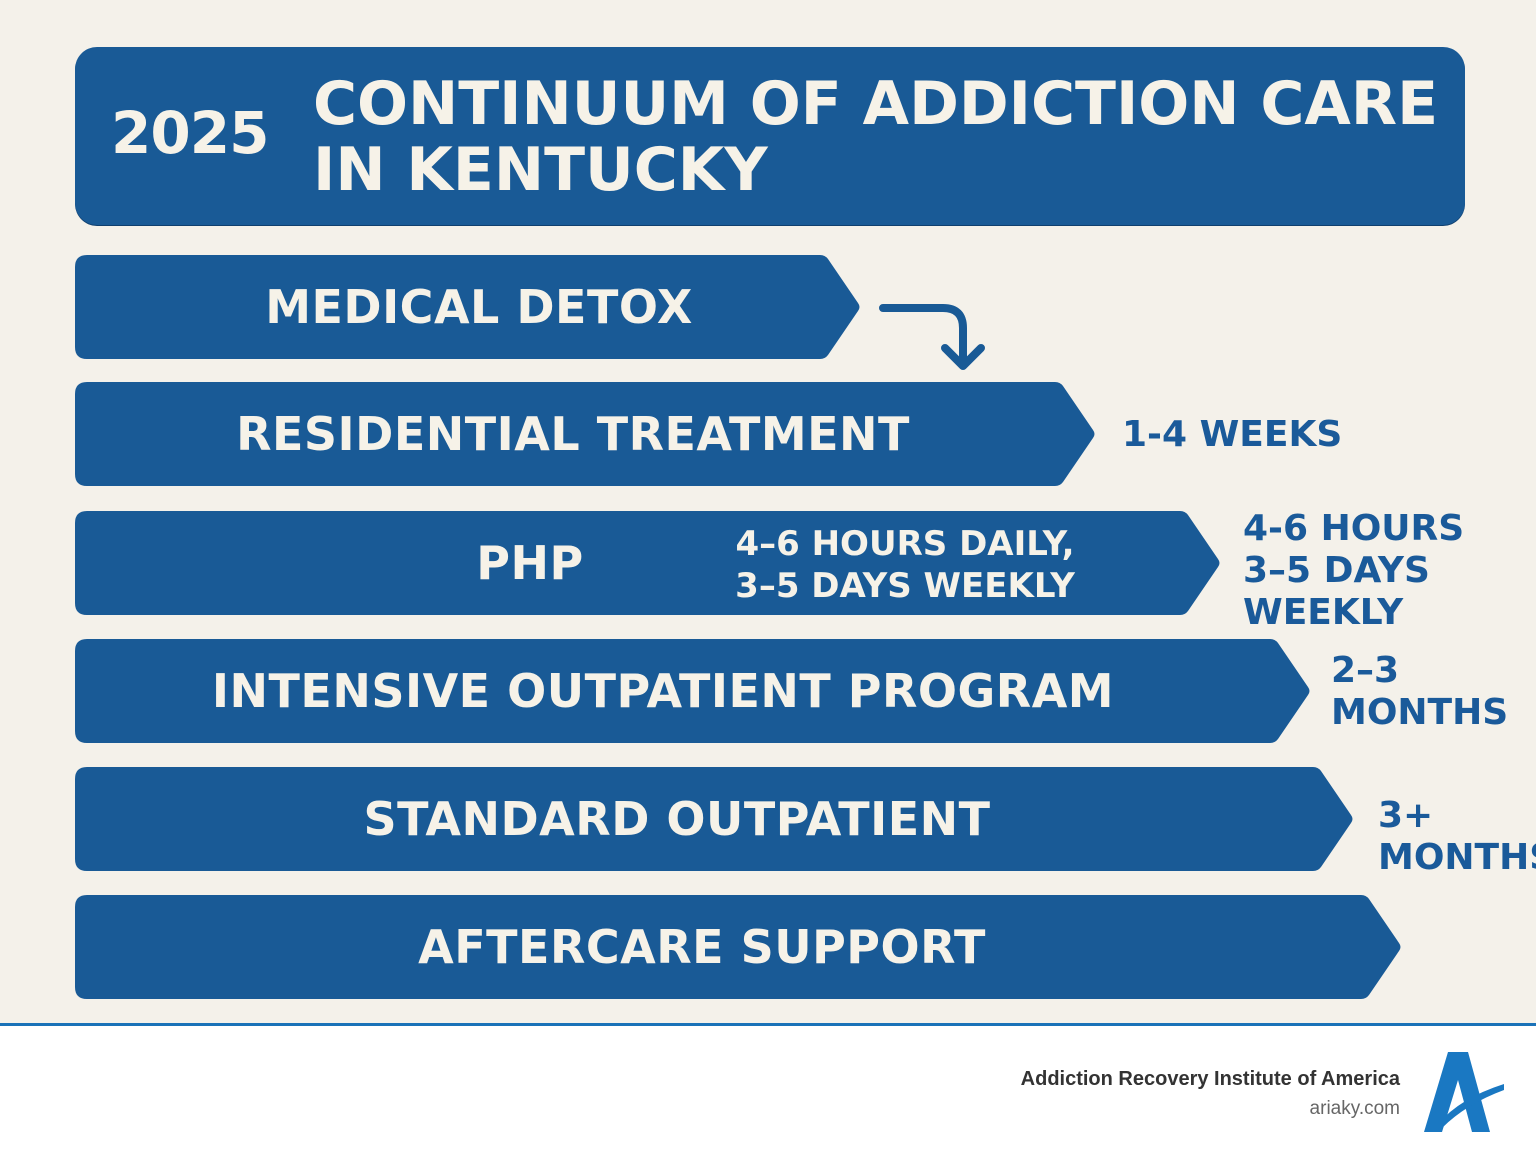 The image size is (1536, 1154). Describe the element at coordinates (905, 544) in the screenshot. I see `inner-note-line-1: 4–6 HOURS DAILY,` at that location.